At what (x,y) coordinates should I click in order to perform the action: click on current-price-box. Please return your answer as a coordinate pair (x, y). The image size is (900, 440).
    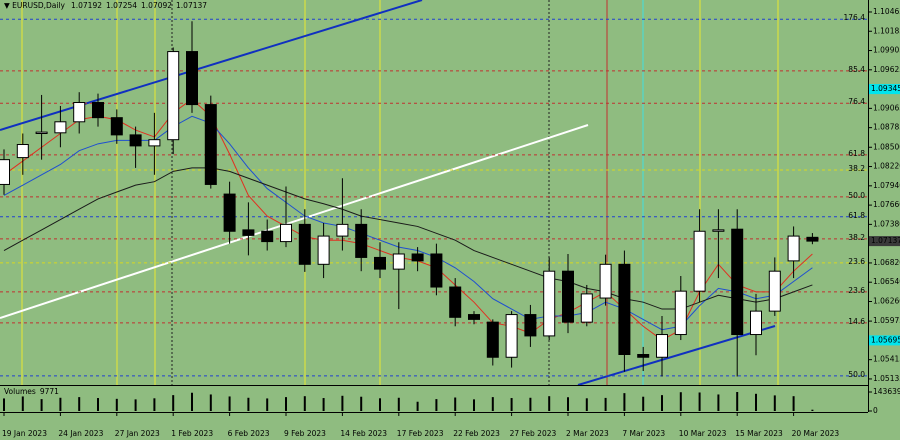
    Looking at the image, I should click on (884, 241).